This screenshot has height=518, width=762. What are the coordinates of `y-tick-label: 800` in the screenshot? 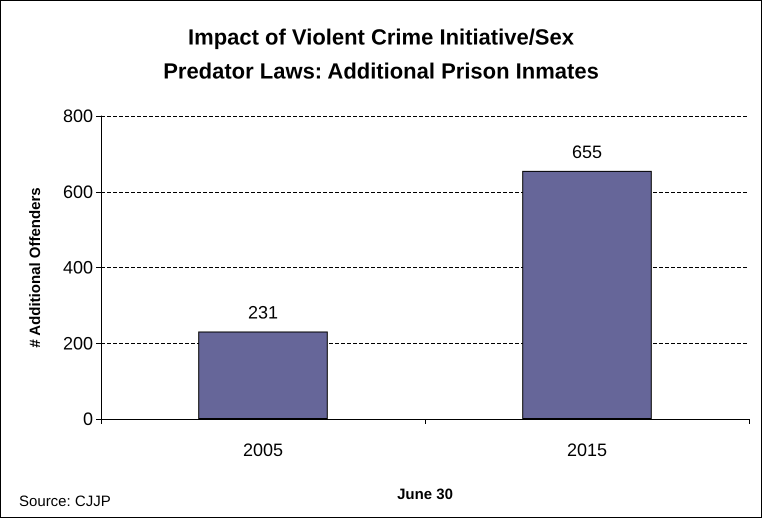 It's located at (77, 116).